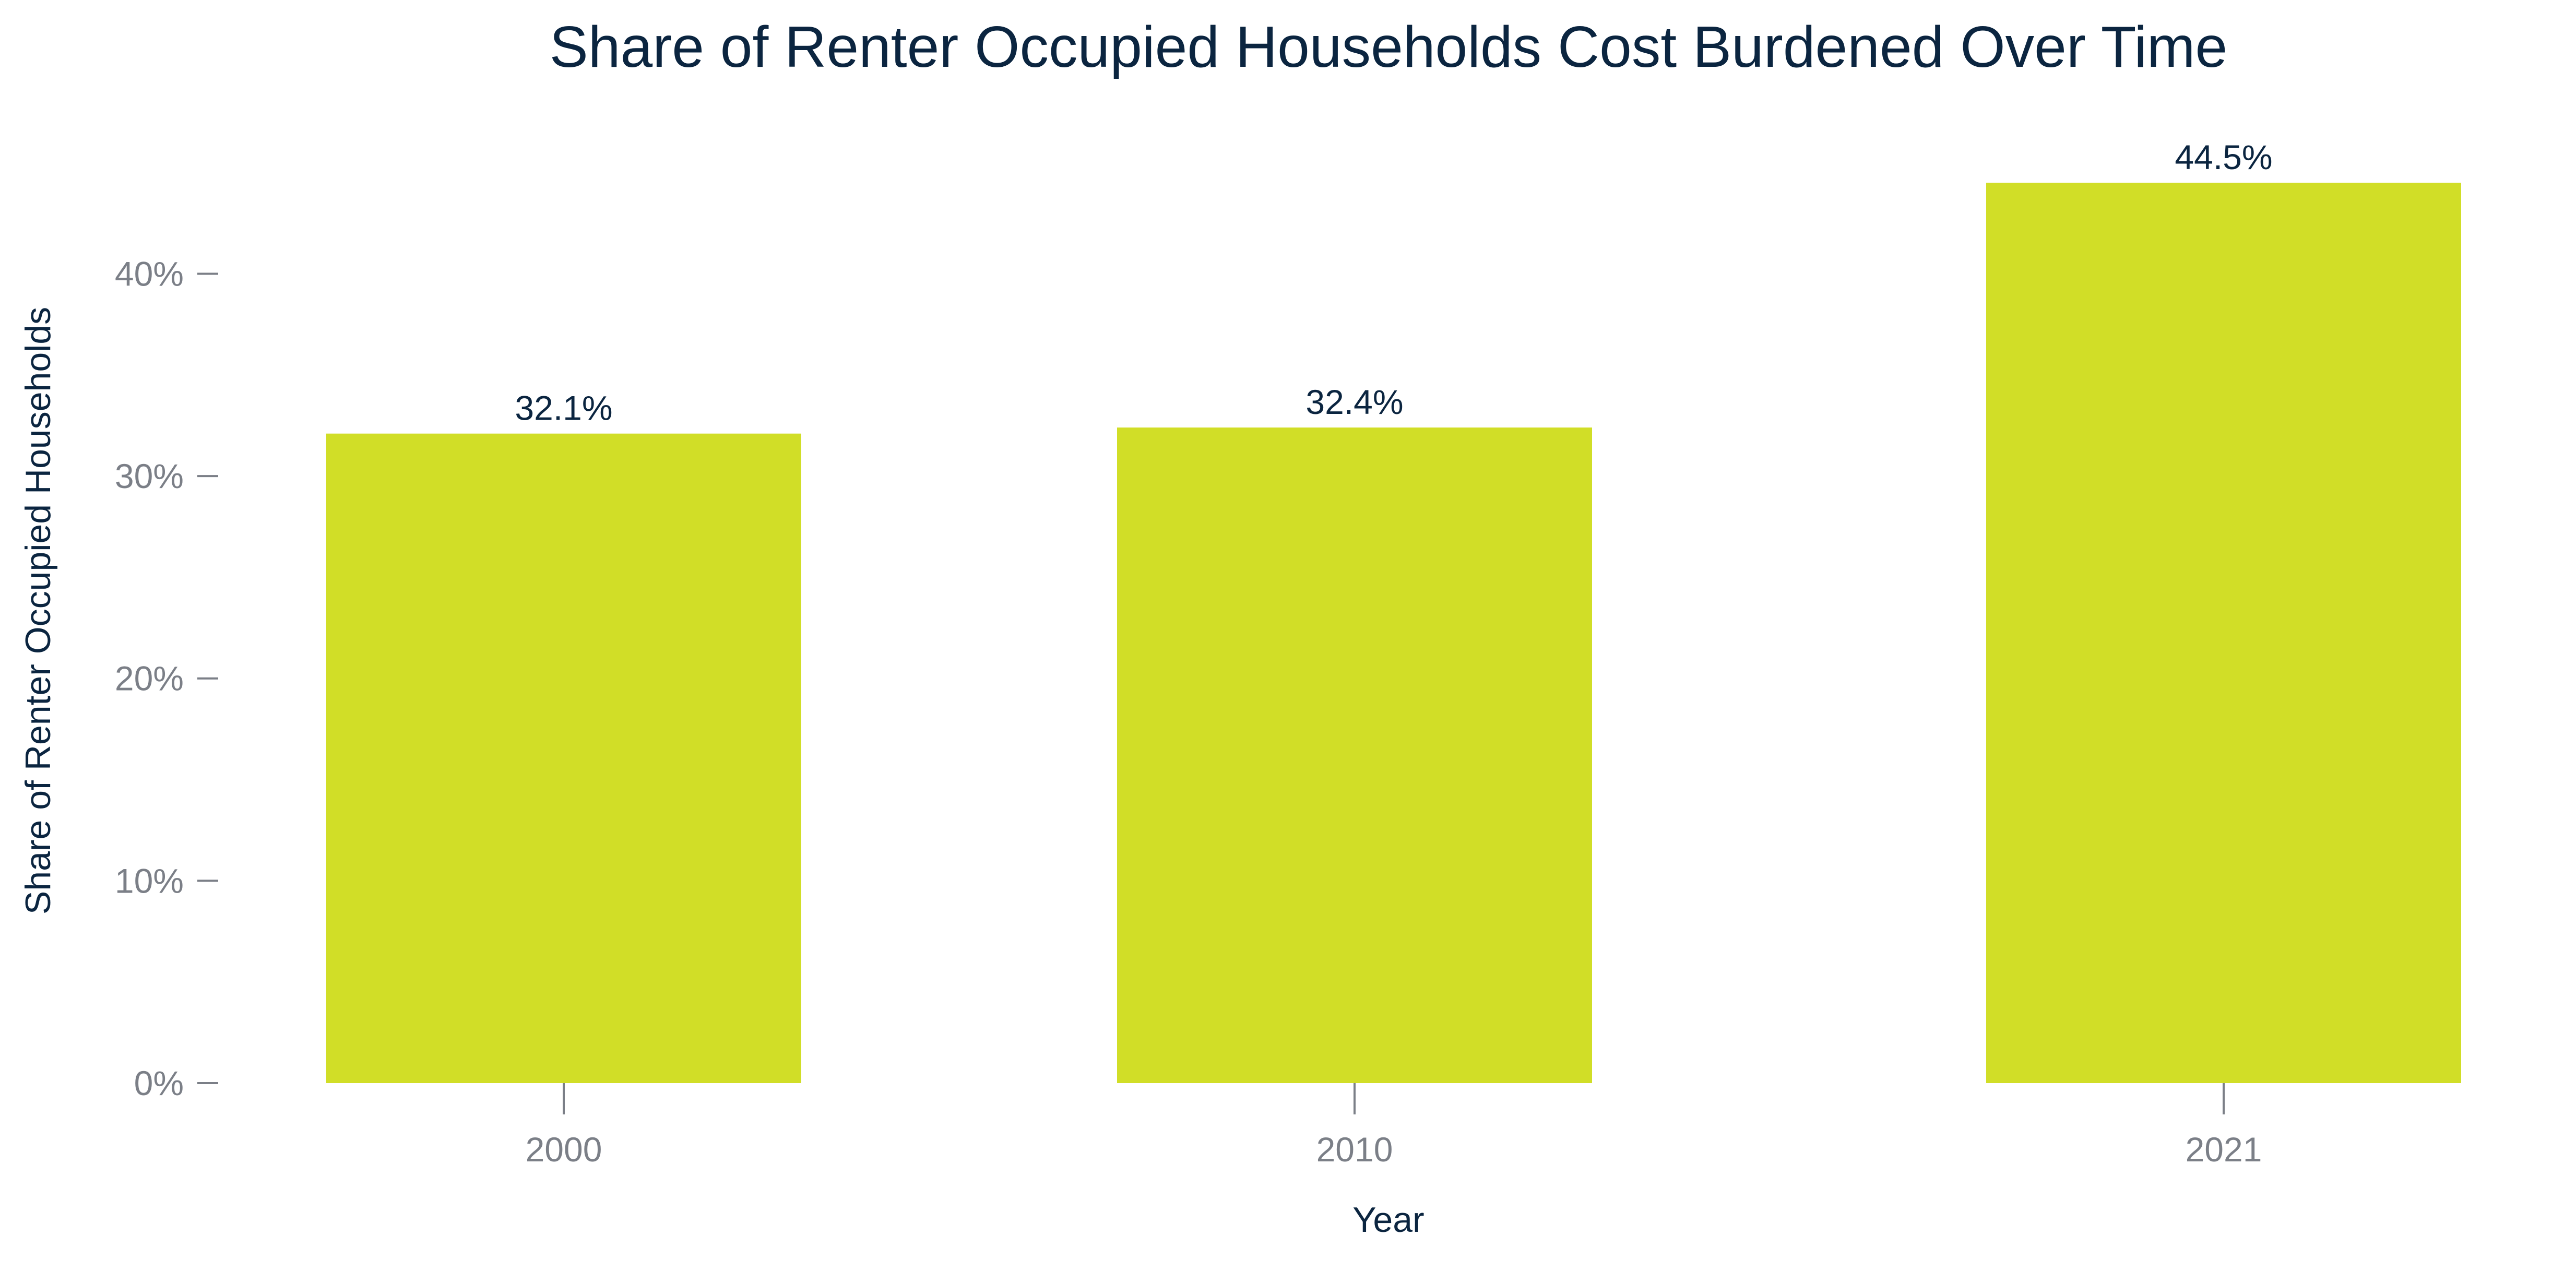 The width and height of the screenshot is (2576, 1271). What do you see at coordinates (563, 408) in the screenshot?
I see `data-label-2000: 32.1%` at bounding box center [563, 408].